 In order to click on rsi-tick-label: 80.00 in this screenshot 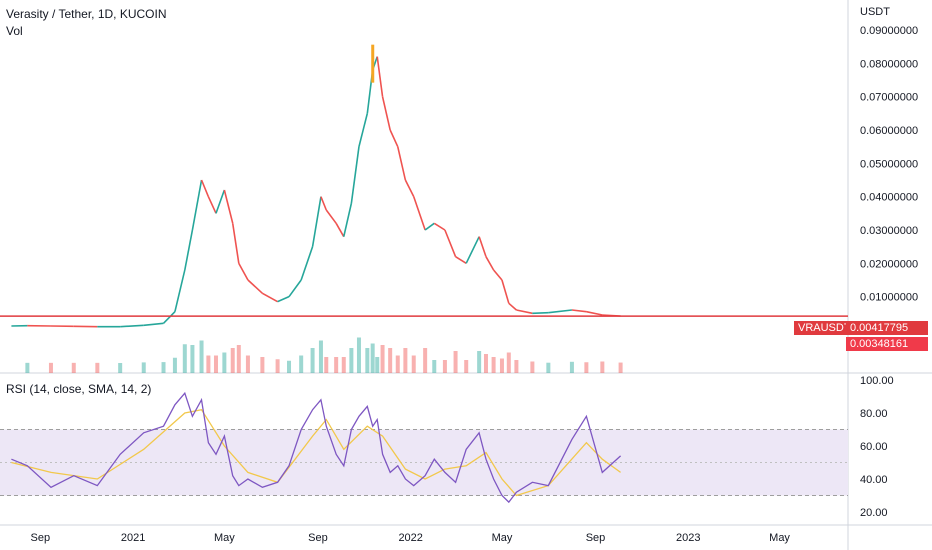, I will do `click(874, 414)`.